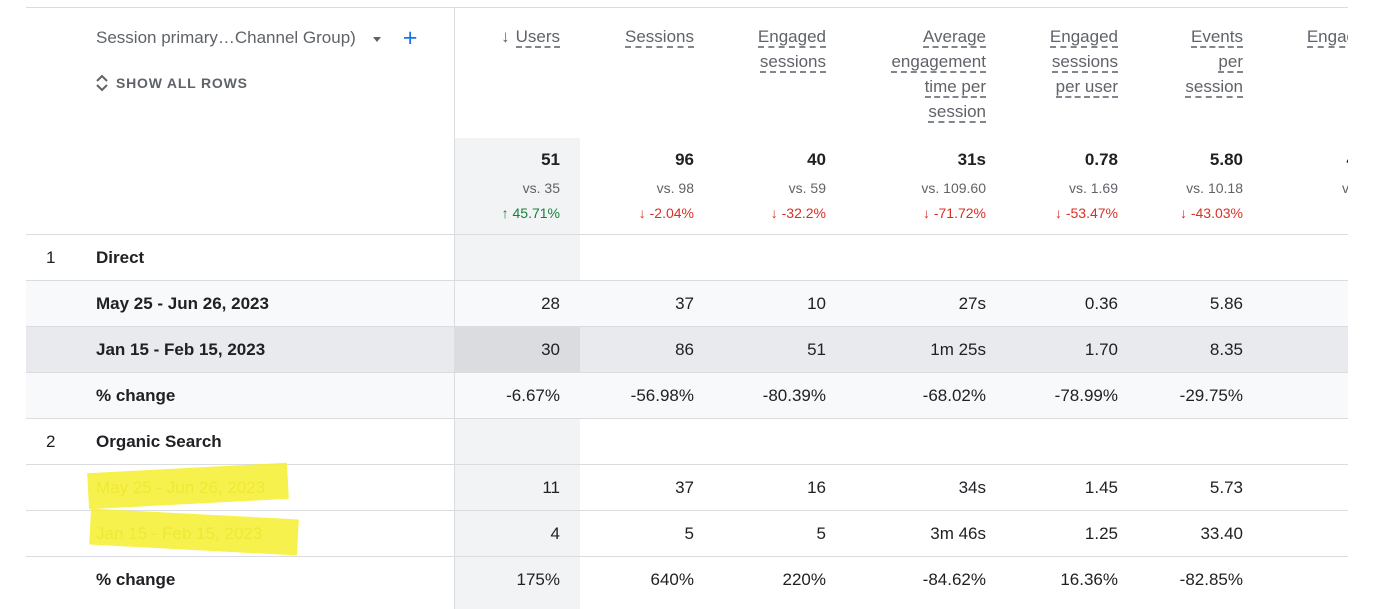 Image resolution: width=1392 pixels, height=609 pixels. I want to click on total-value: 96, so click(684, 159).